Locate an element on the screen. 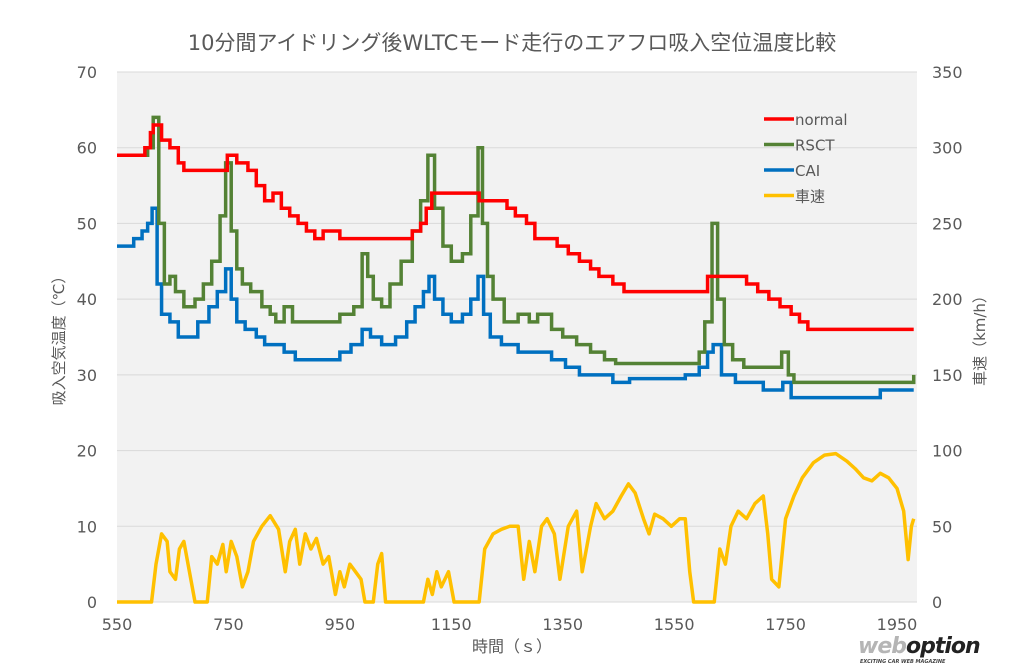  x-axis-label: 時間（ｓ） is located at coordinates (512, 646).